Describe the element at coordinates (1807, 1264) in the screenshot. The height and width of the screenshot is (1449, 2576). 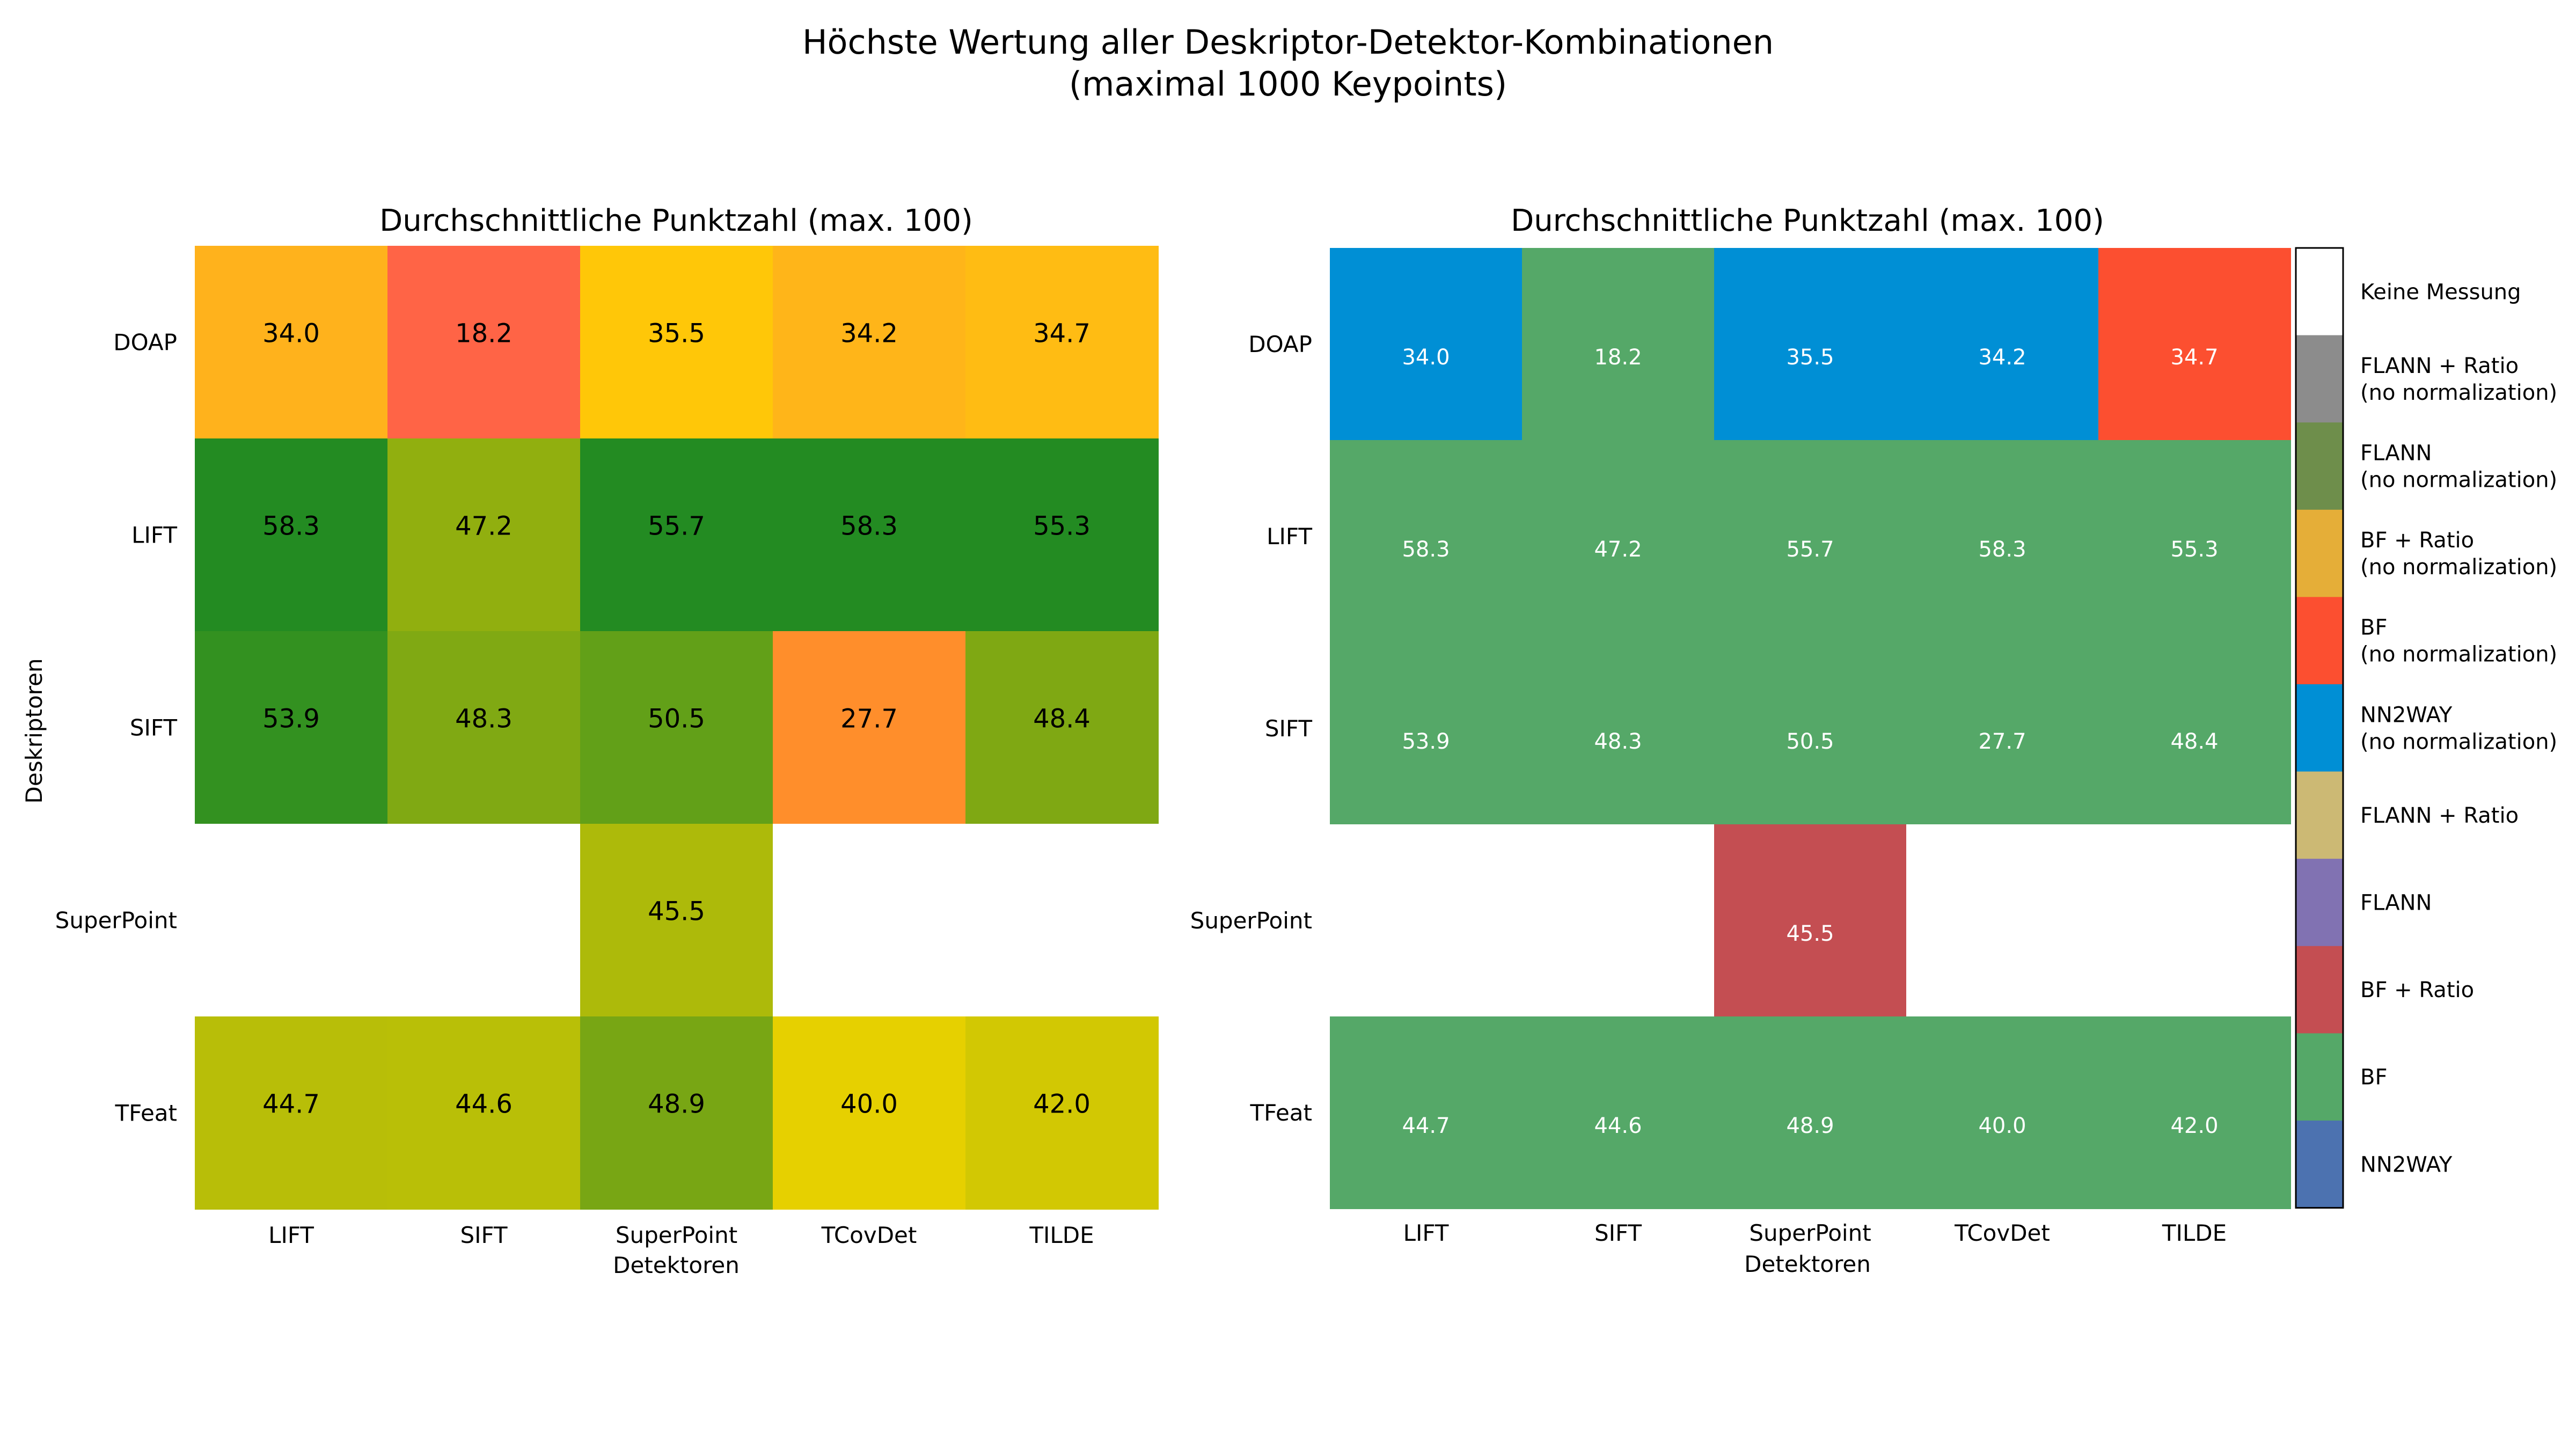
I see `right-x-axis-label: Detektoren` at that location.